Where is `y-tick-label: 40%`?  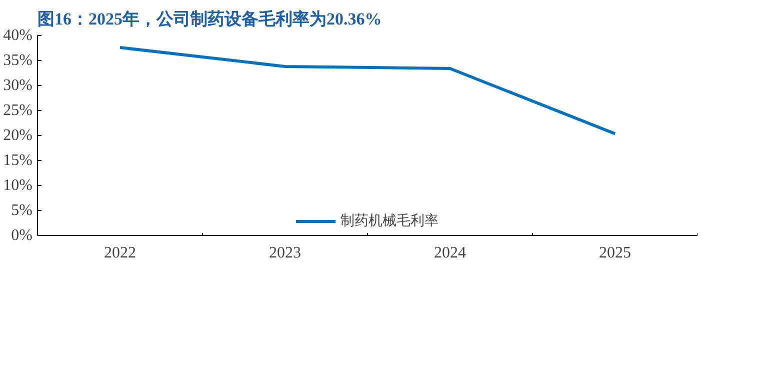
y-tick-label: 40% is located at coordinates (17, 35).